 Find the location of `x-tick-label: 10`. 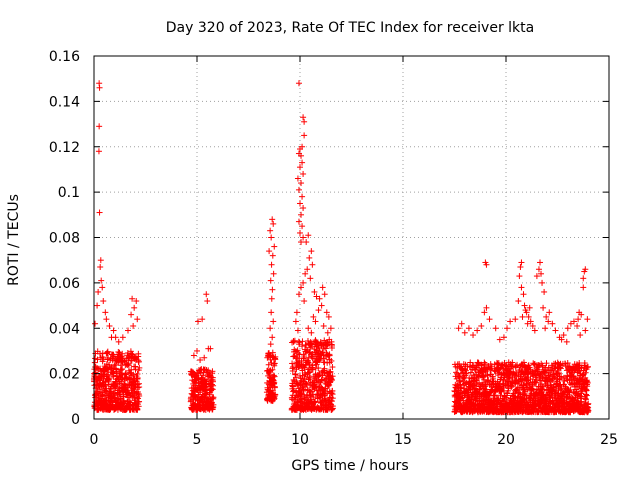

x-tick-label: 10 is located at coordinates (300, 440).